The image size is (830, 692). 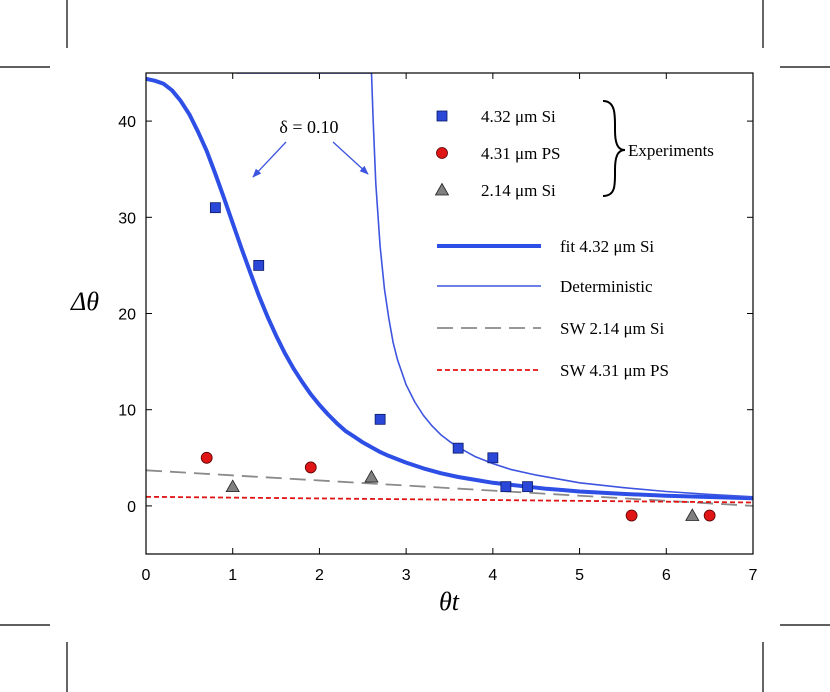 I want to click on legend-label: 4.31 μm PS, so click(x=521, y=153).